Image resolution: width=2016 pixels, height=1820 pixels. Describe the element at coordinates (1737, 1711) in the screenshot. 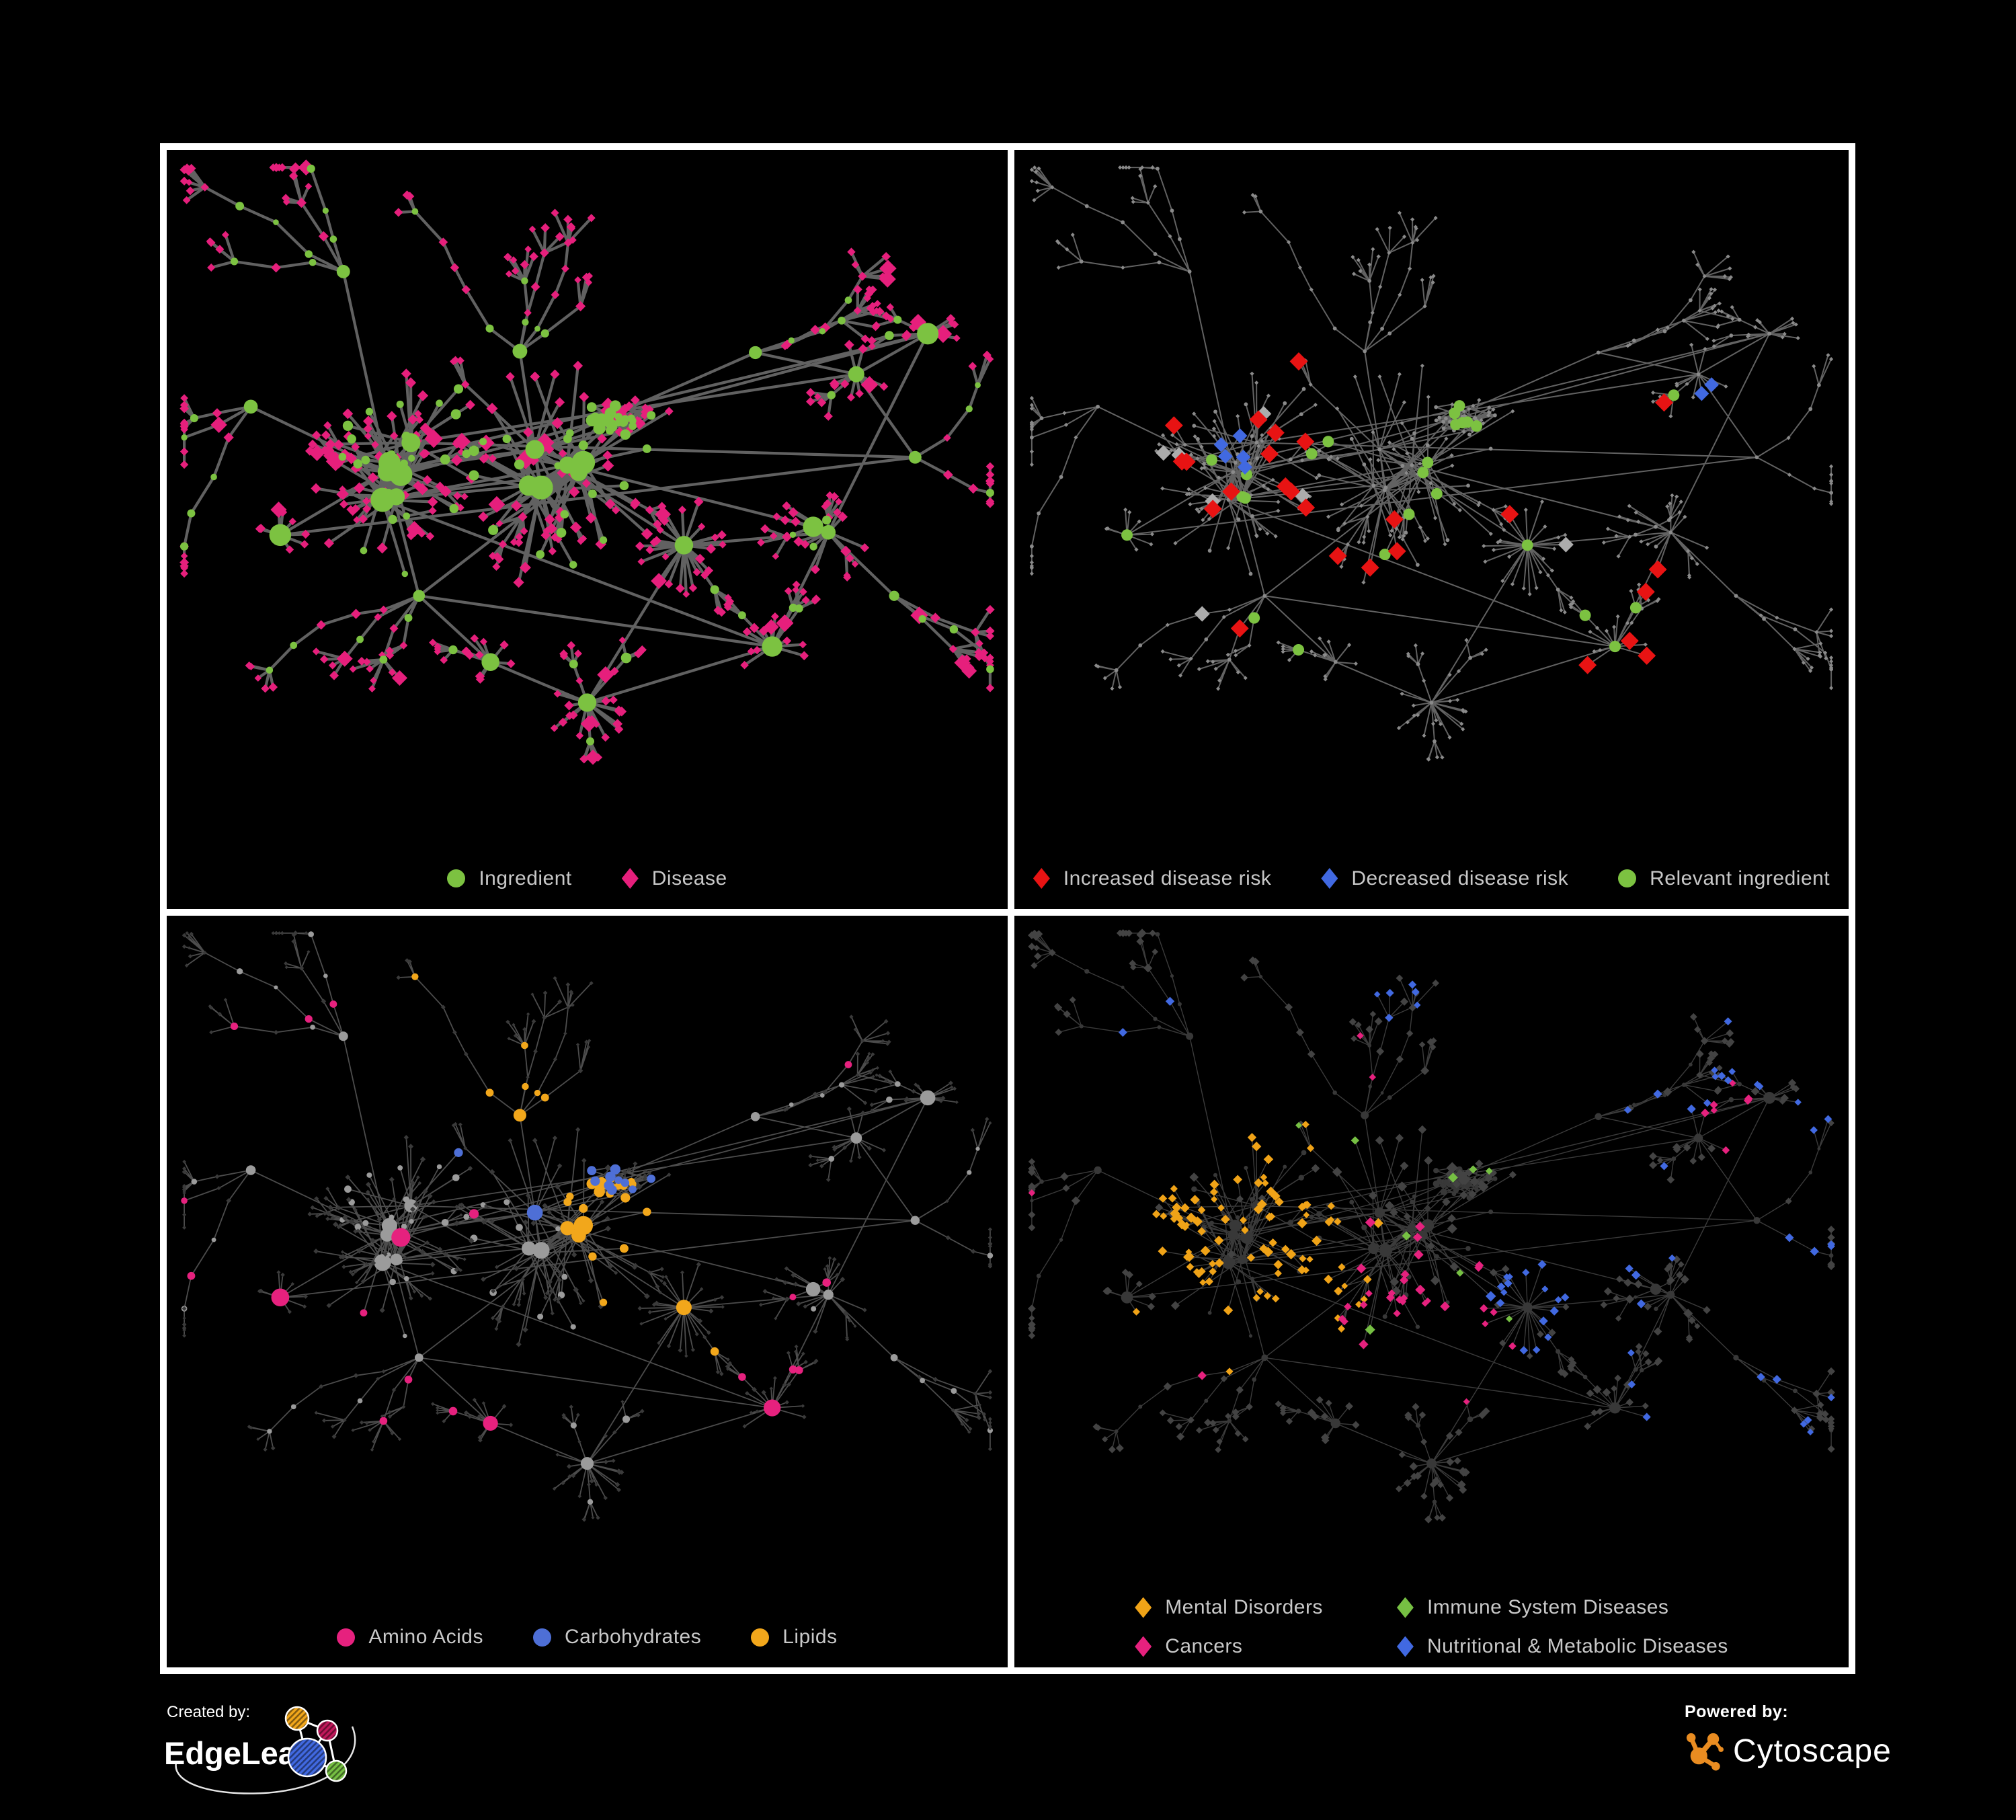

I see `powered-by-label: Powered by:` at that location.